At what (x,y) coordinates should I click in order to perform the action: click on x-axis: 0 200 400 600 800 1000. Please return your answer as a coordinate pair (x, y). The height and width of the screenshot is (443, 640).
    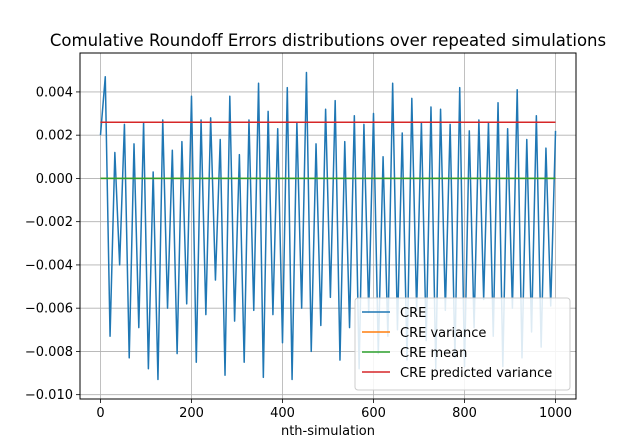
    Looking at the image, I should click on (334, 410).